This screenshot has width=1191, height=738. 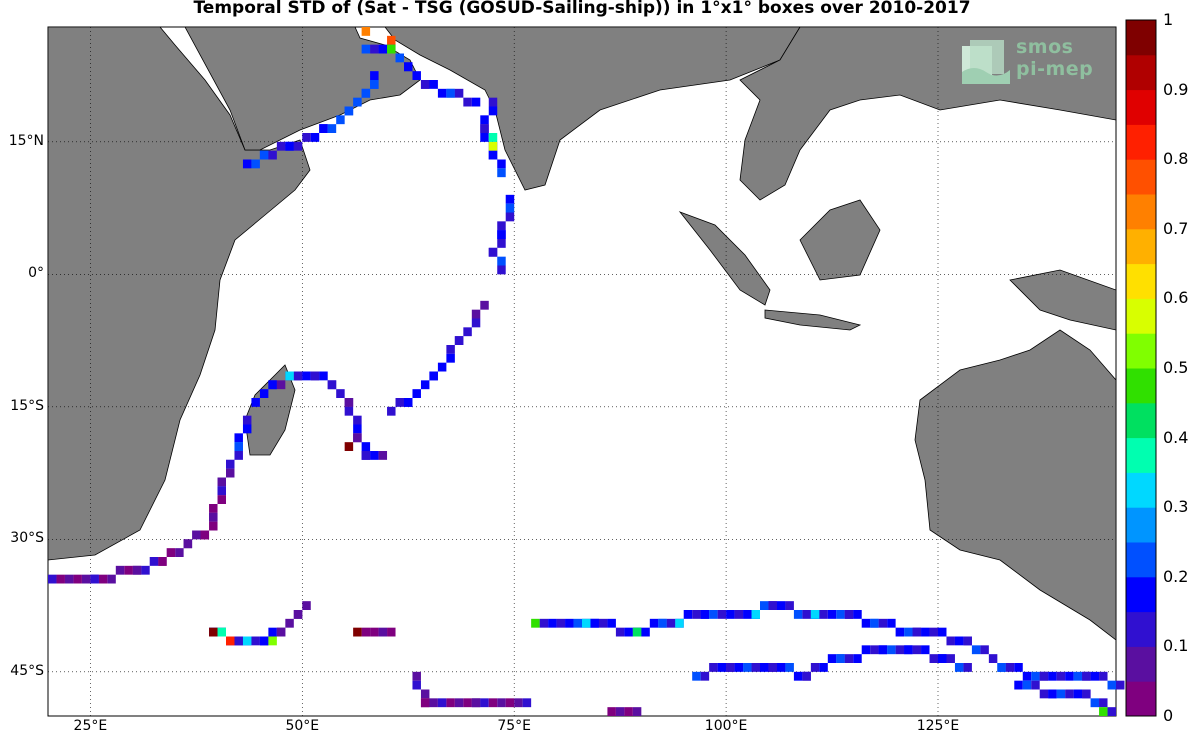 What do you see at coordinates (1176, 298) in the screenshot?
I see `colorbar-tick-label: 0.6` at bounding box center [1176, 298].